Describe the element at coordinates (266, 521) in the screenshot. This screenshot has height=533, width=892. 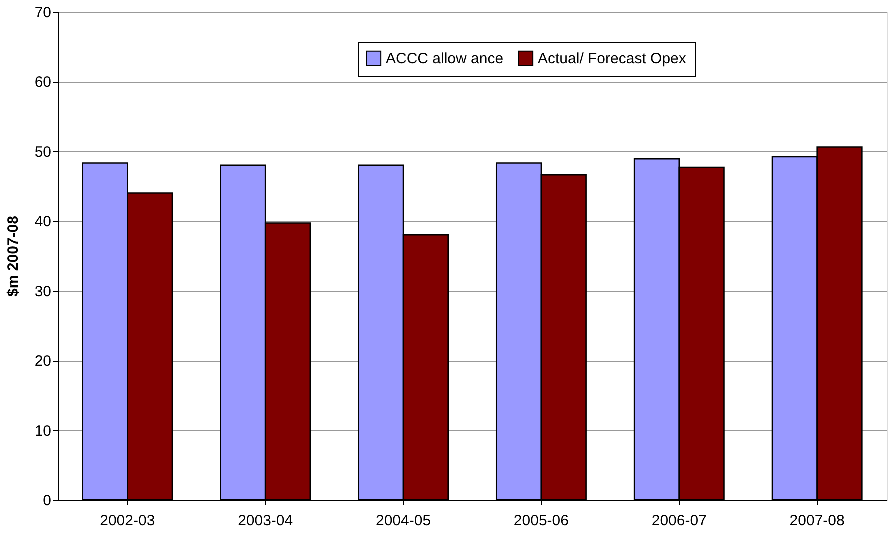
I see `x-tick-label: 2003-04` at that location.